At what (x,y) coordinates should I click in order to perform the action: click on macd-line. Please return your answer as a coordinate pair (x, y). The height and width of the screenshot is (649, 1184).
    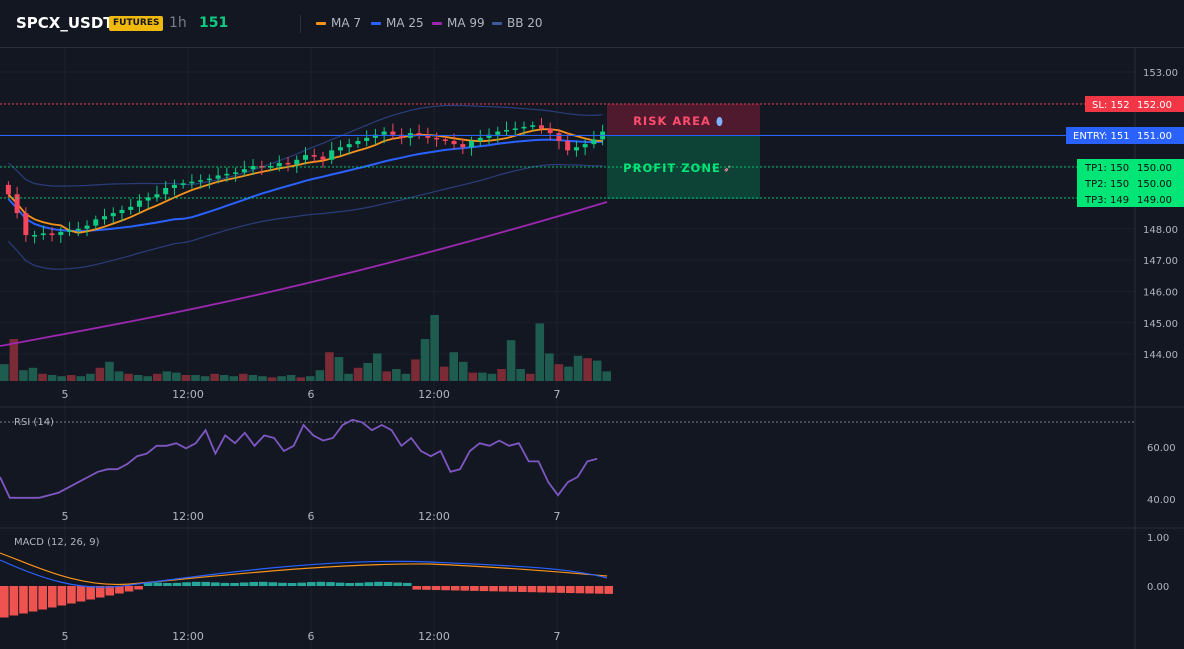
    Looking at the image, I should click on (304, 573).